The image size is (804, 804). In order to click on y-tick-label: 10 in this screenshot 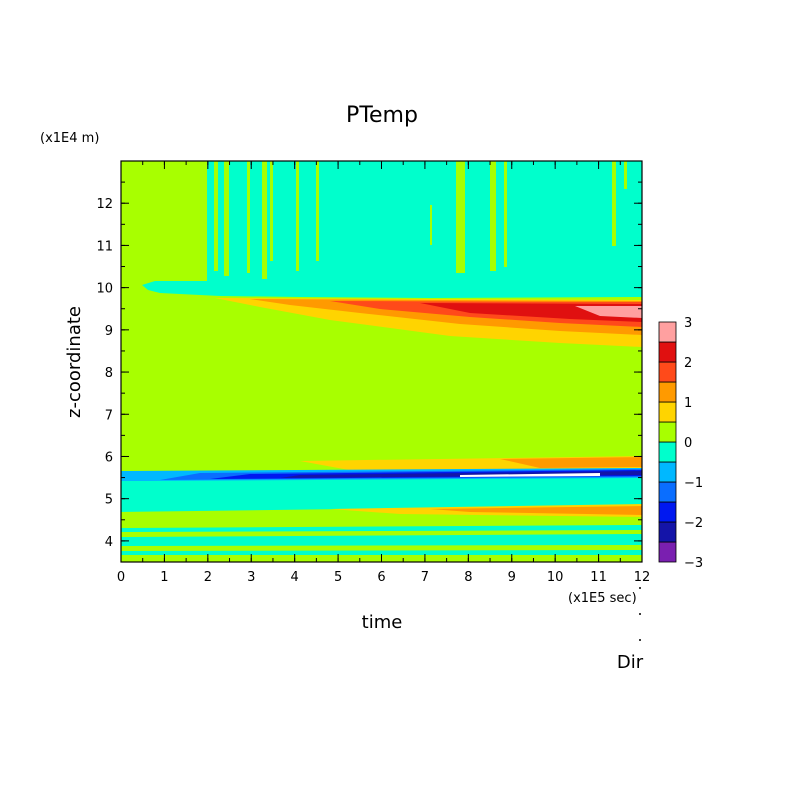, I will do `click(104, 289)`.